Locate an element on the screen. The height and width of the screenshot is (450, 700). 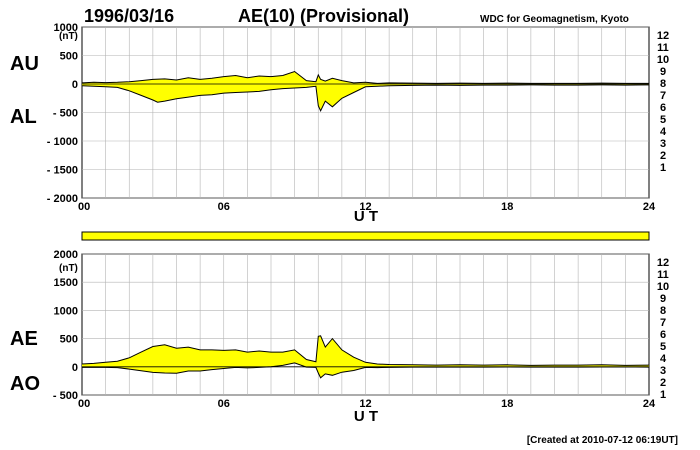
au-al-x-tick-label: 18 is located at coordinates (507, 207).